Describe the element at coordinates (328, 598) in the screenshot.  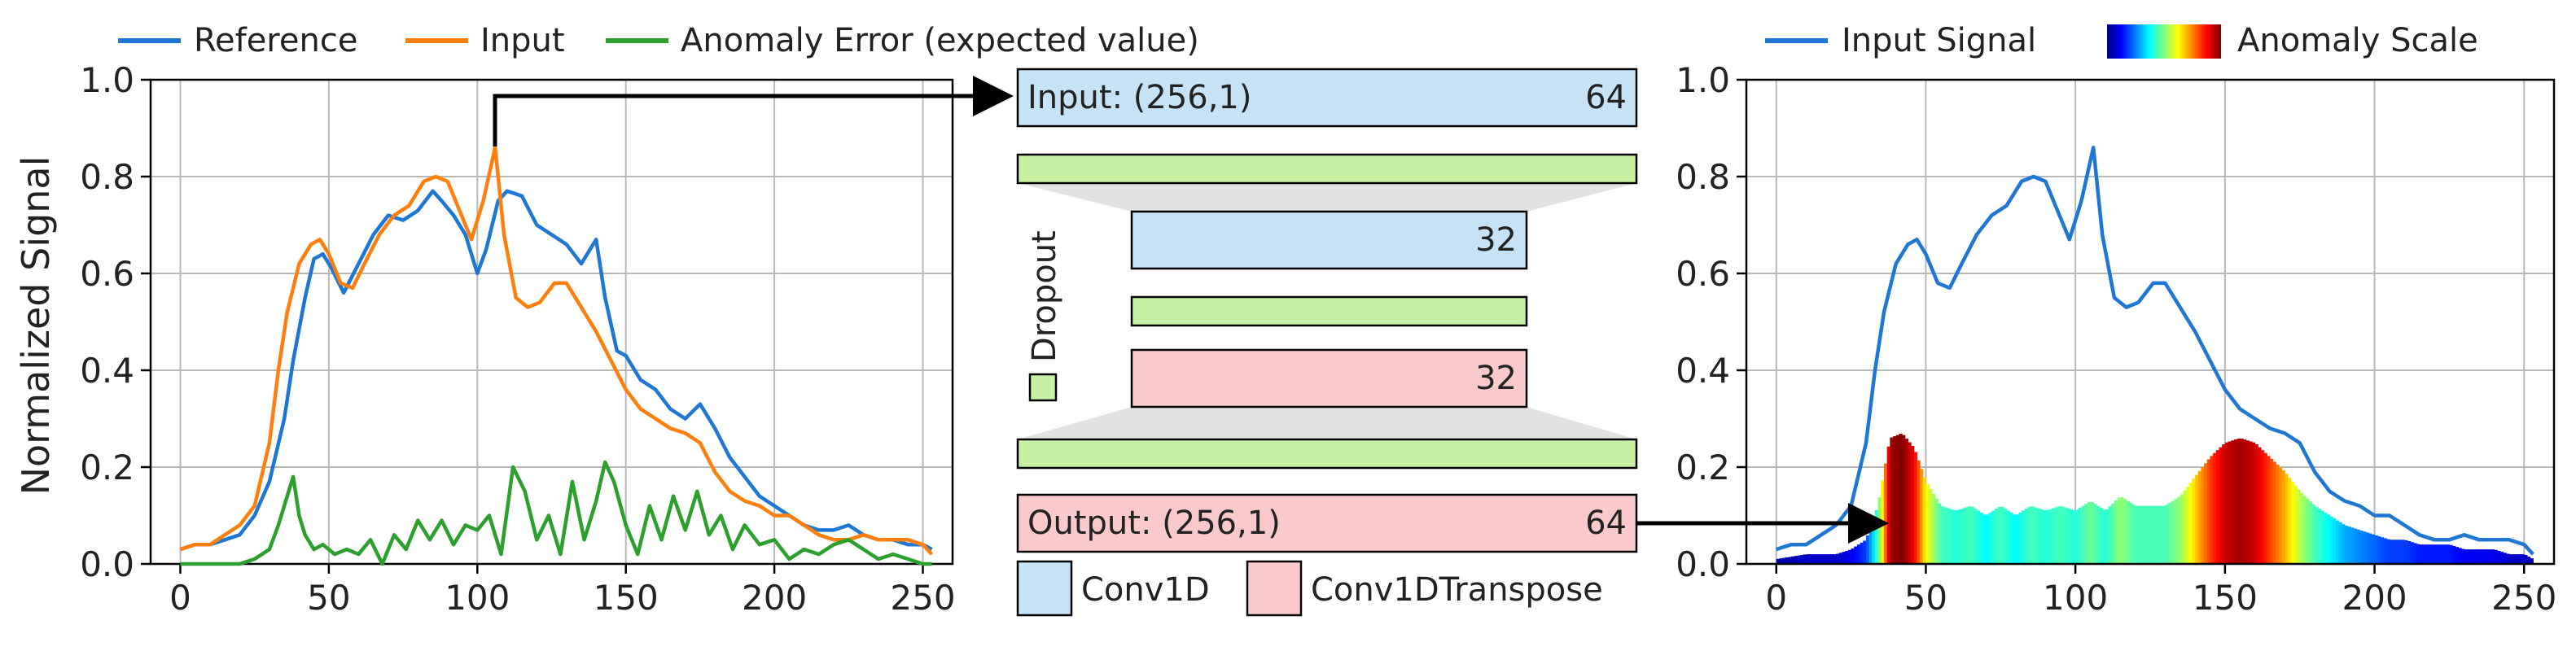
I see `x-tick-label: 50` at that location.